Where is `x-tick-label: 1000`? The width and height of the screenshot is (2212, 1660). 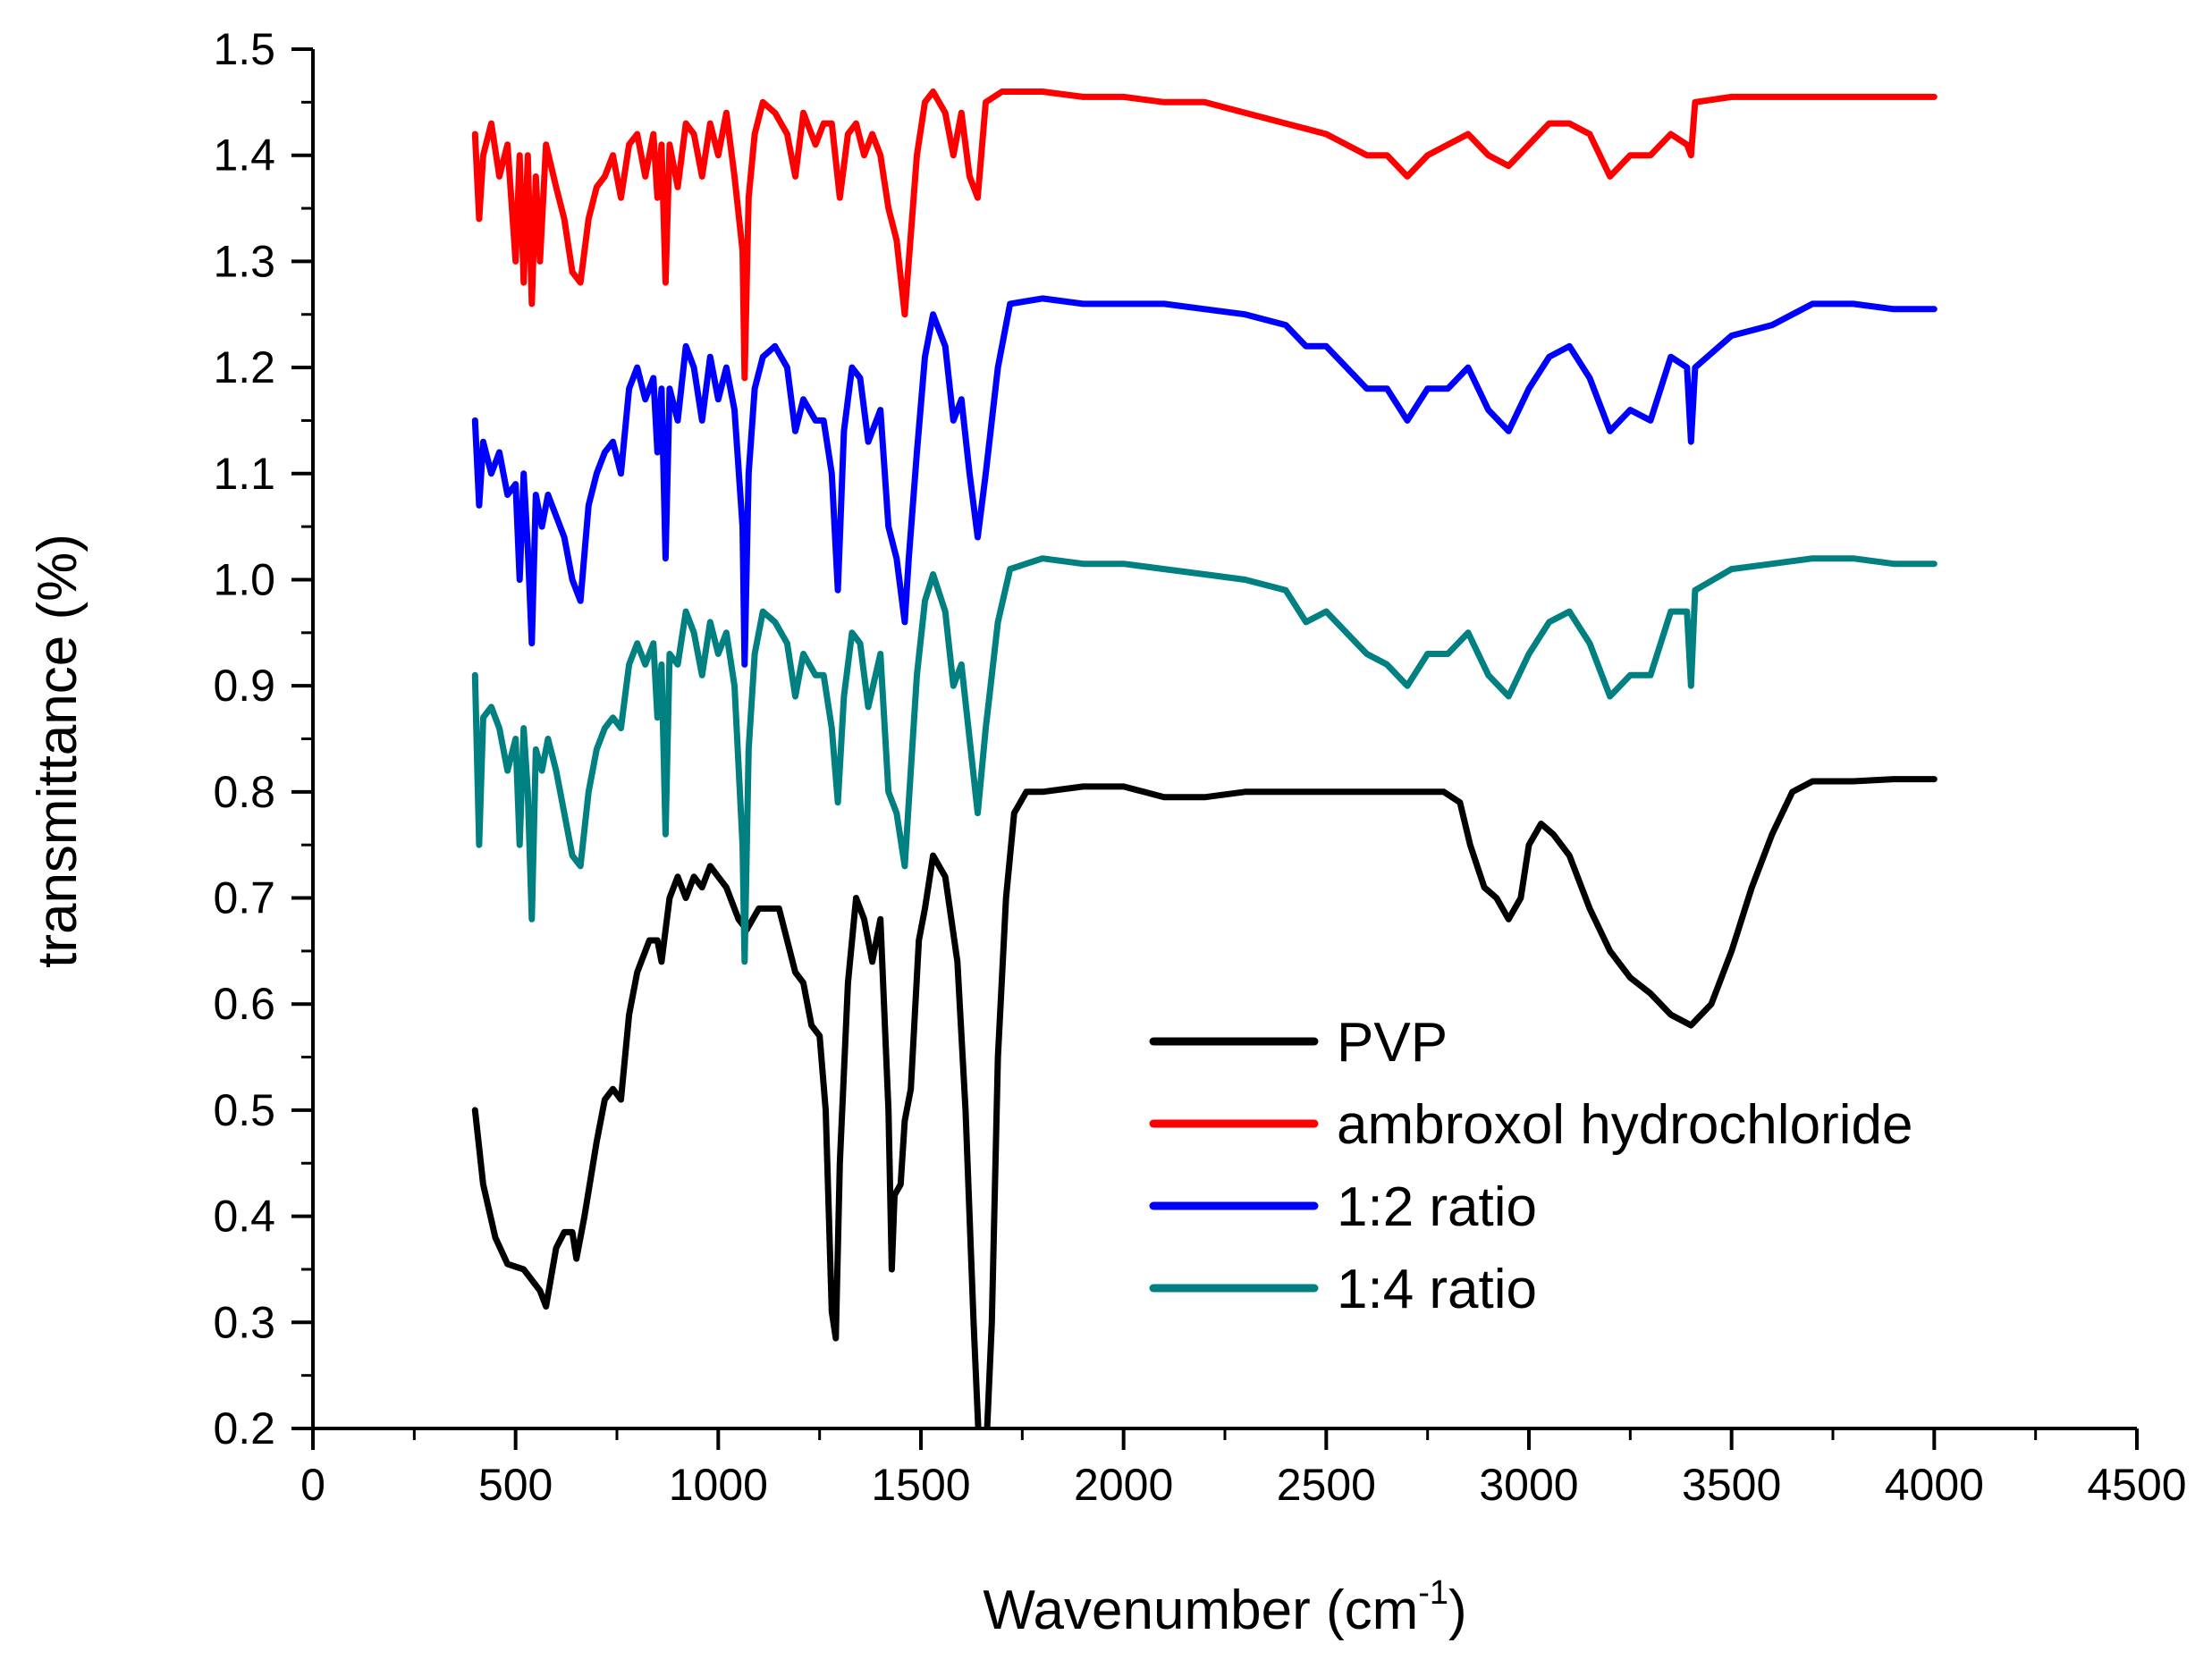 x-tick-label: 1000 is located at coordinates (718, 1485).